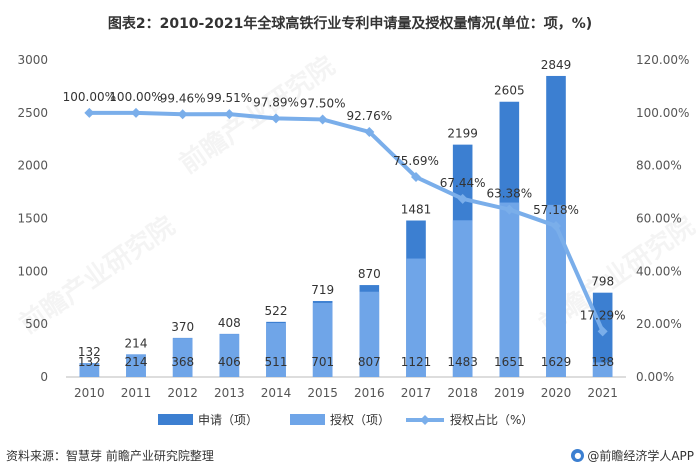 The width and height of the screenshot is (700, 476). What do you see at coordinates (369, 116) in the screenshot?
I see `ratio-label: 92.76%` at bounding box center [369, 116].